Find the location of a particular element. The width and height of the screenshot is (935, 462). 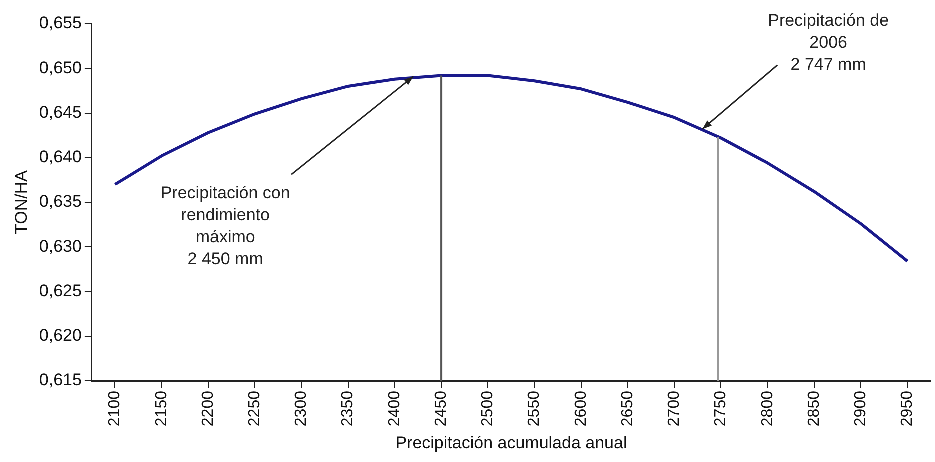

y-tick-label: 0,615 is located at coordinates (60, 380).